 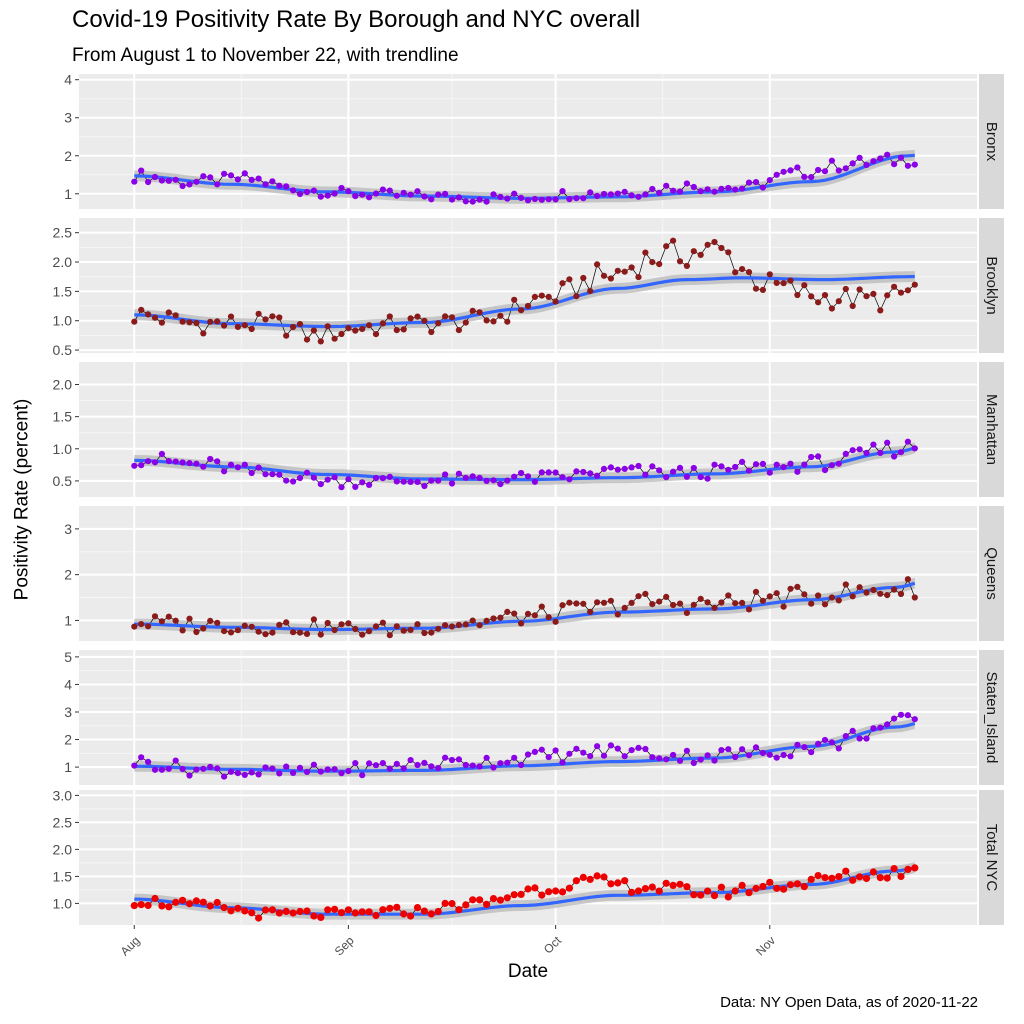 What do you see at coordinates (63, 903) in the screenshot?
I see `y-tick-label: 1.0` at bounding box center [63, 903].